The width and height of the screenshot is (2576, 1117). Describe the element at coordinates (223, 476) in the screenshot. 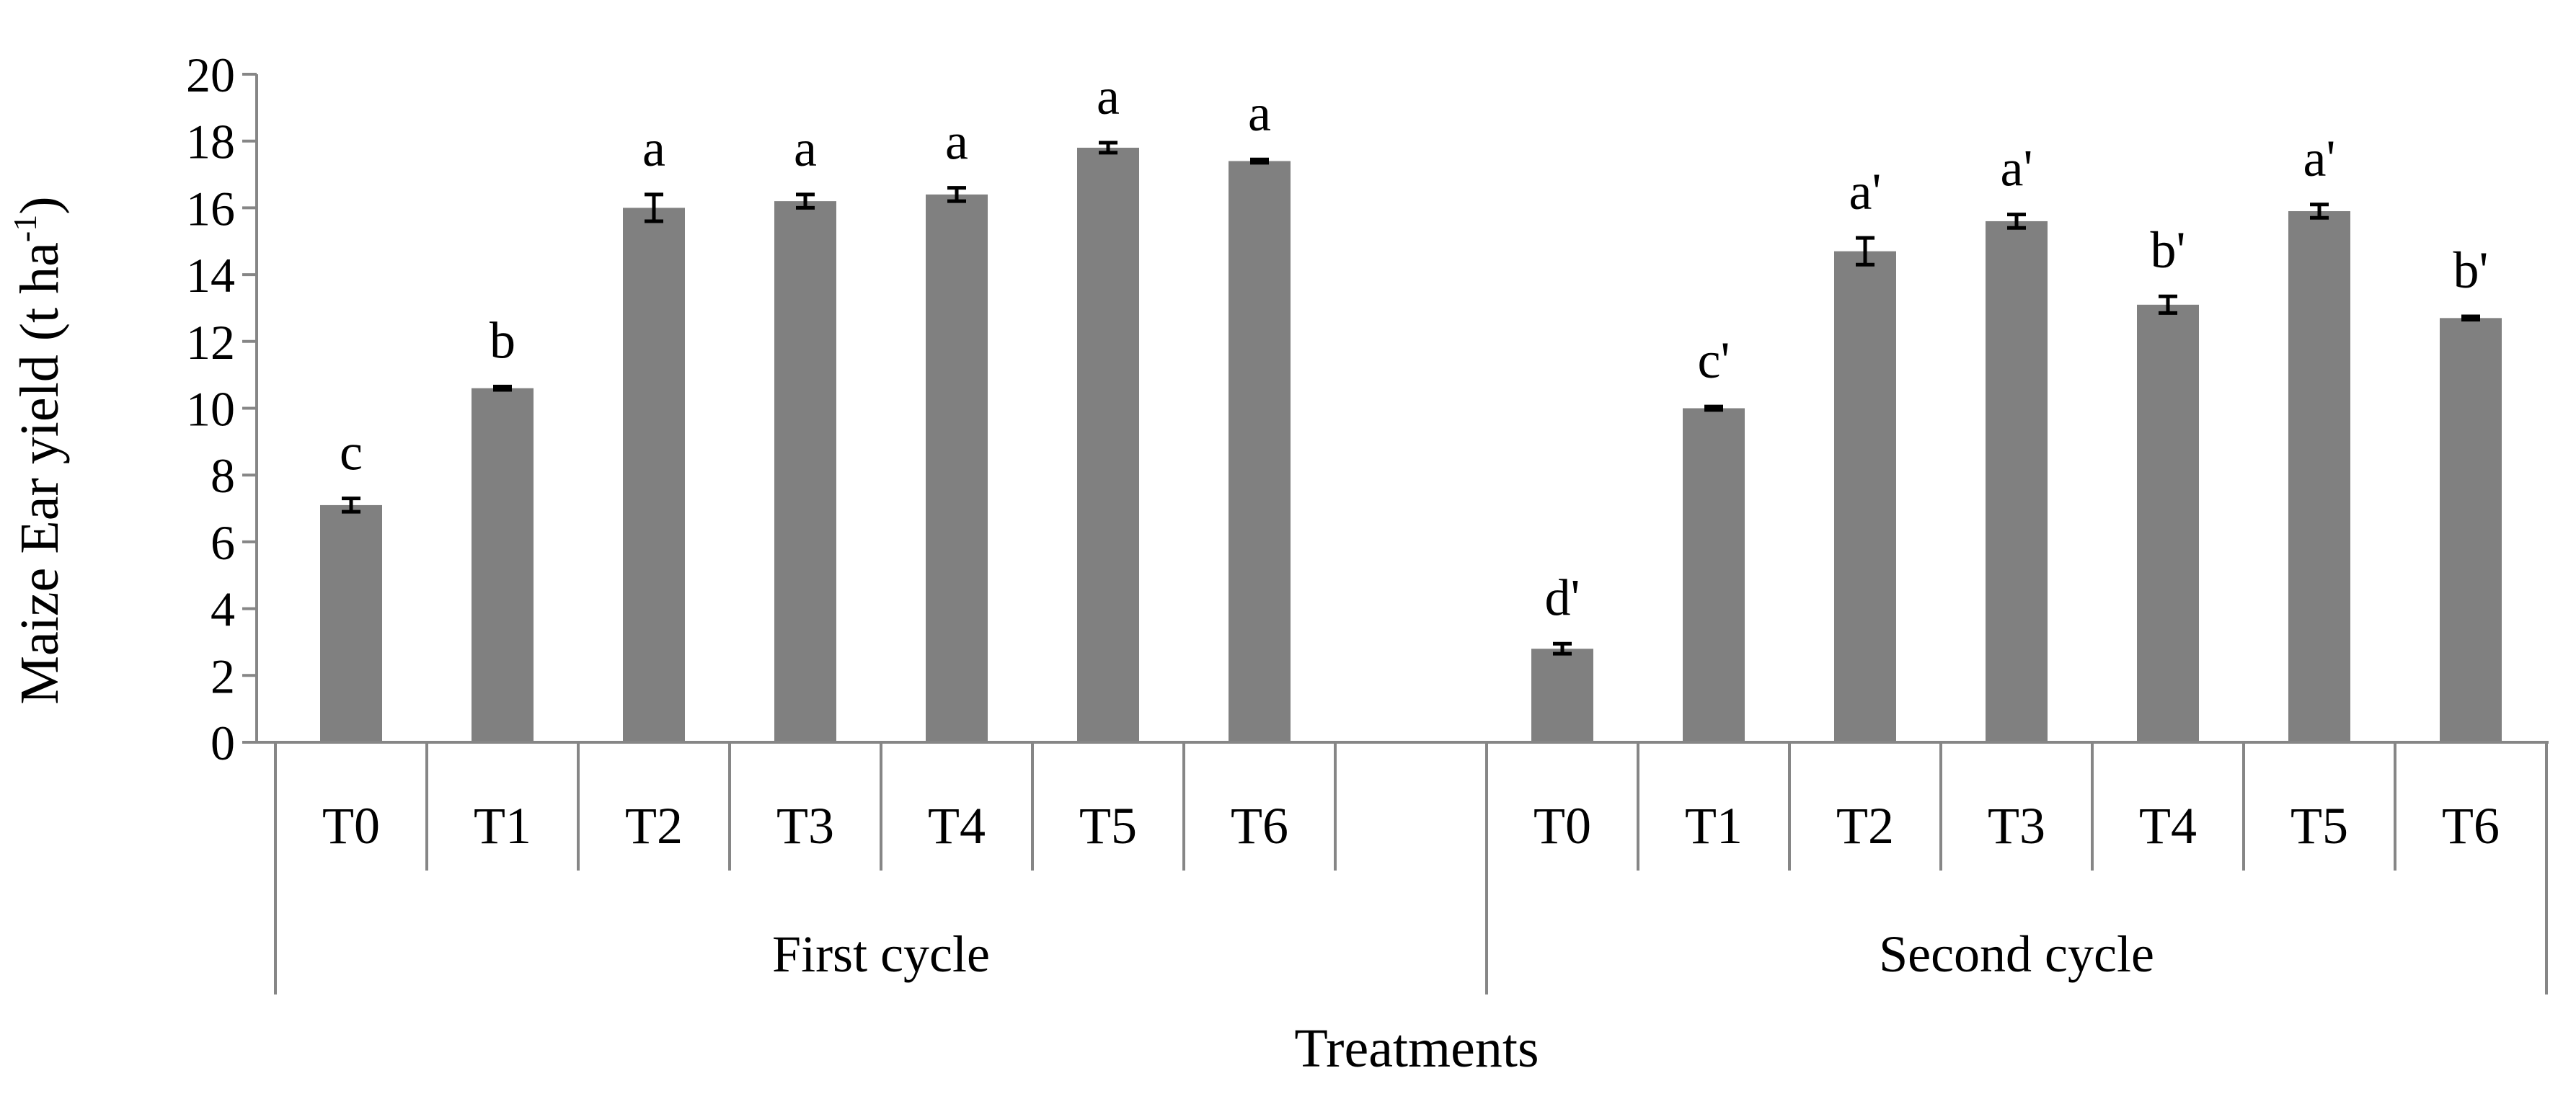

I see `y-tick-label: 8` at that location.